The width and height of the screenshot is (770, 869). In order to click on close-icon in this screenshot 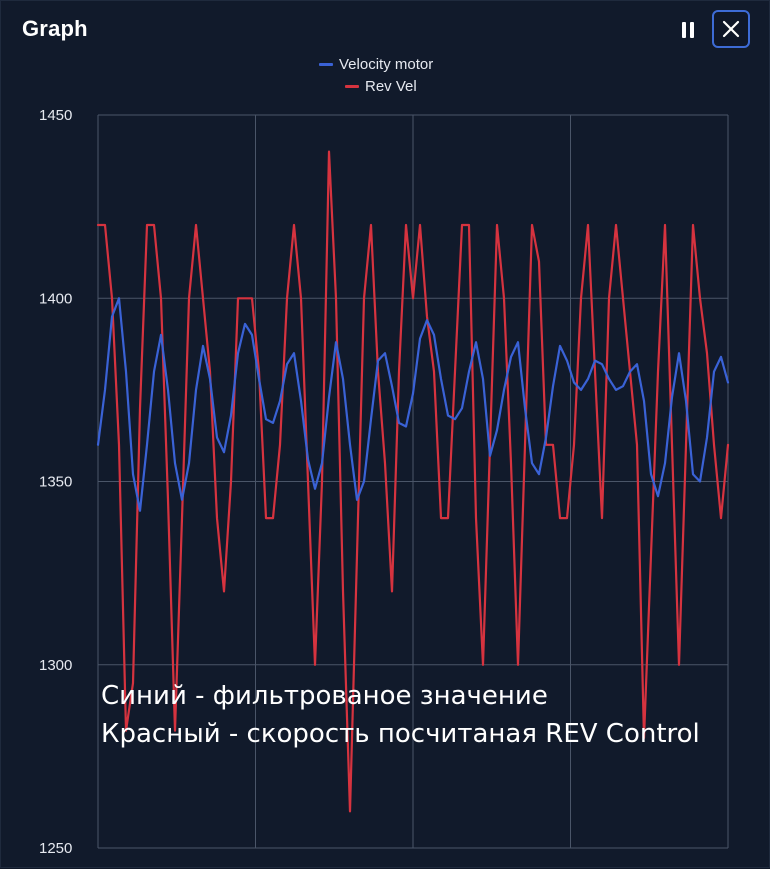, I will do `click(731, 29)`.